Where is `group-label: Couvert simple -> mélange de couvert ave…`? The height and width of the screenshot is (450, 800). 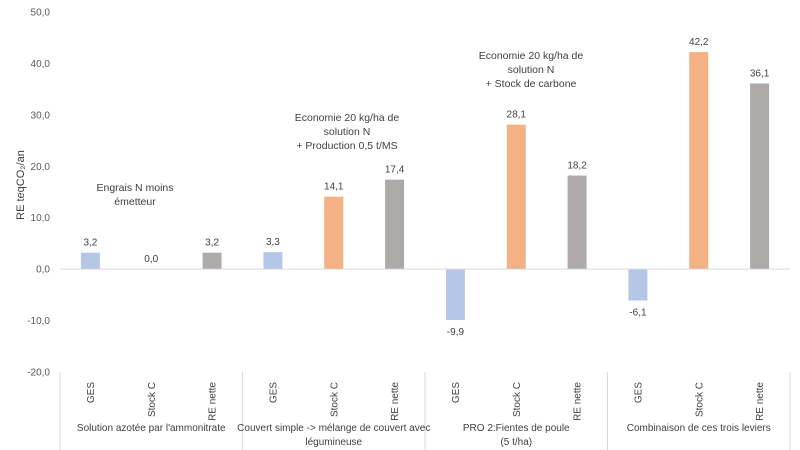 group-label: Couvert simple -> mélange de couvert ave… is located at coordinates (333, 428).